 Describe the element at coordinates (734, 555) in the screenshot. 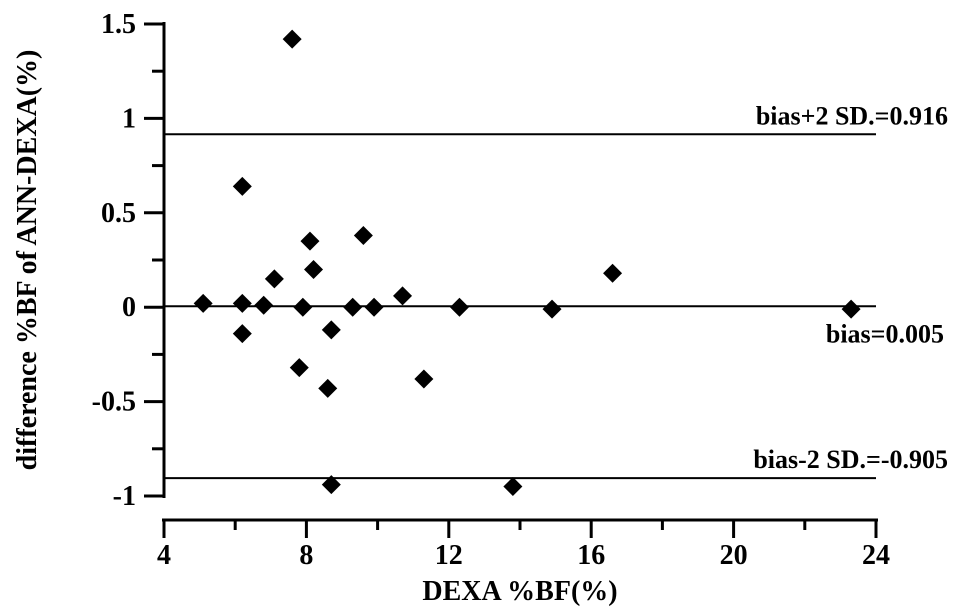

I see `x-tick-label: 20` at that location.